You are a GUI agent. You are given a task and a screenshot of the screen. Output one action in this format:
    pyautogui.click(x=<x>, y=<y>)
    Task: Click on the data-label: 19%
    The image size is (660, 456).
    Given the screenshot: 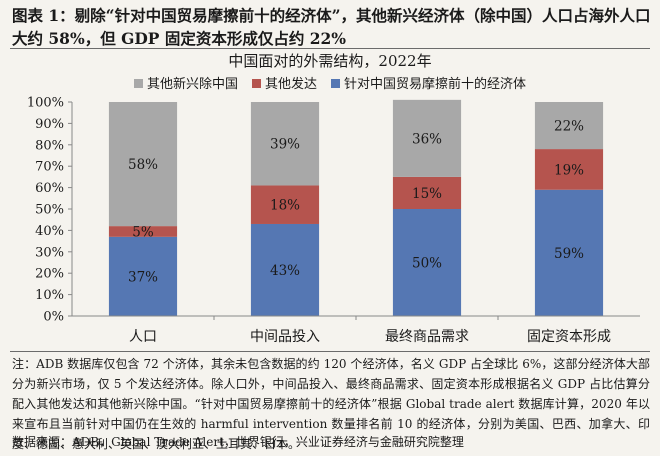 What is the action you would take?
    pyautogui.click(x=569, y=170)
    